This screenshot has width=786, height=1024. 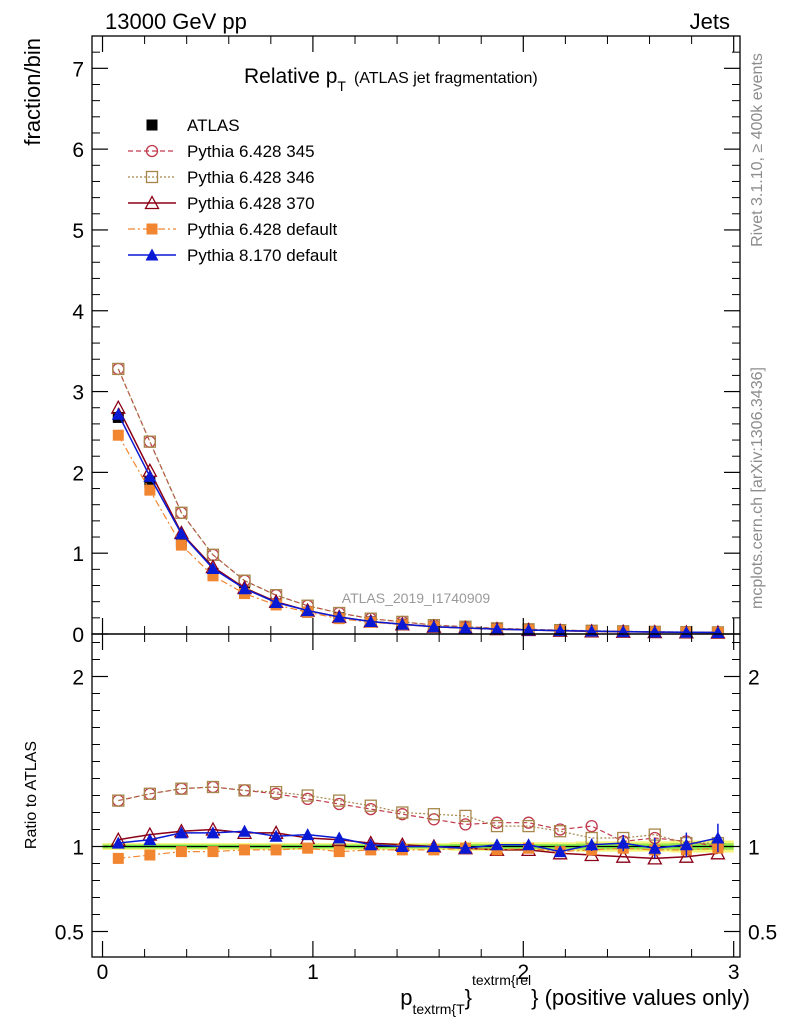 I want to click on ratio-line-p8, so click(x=418, y=841).